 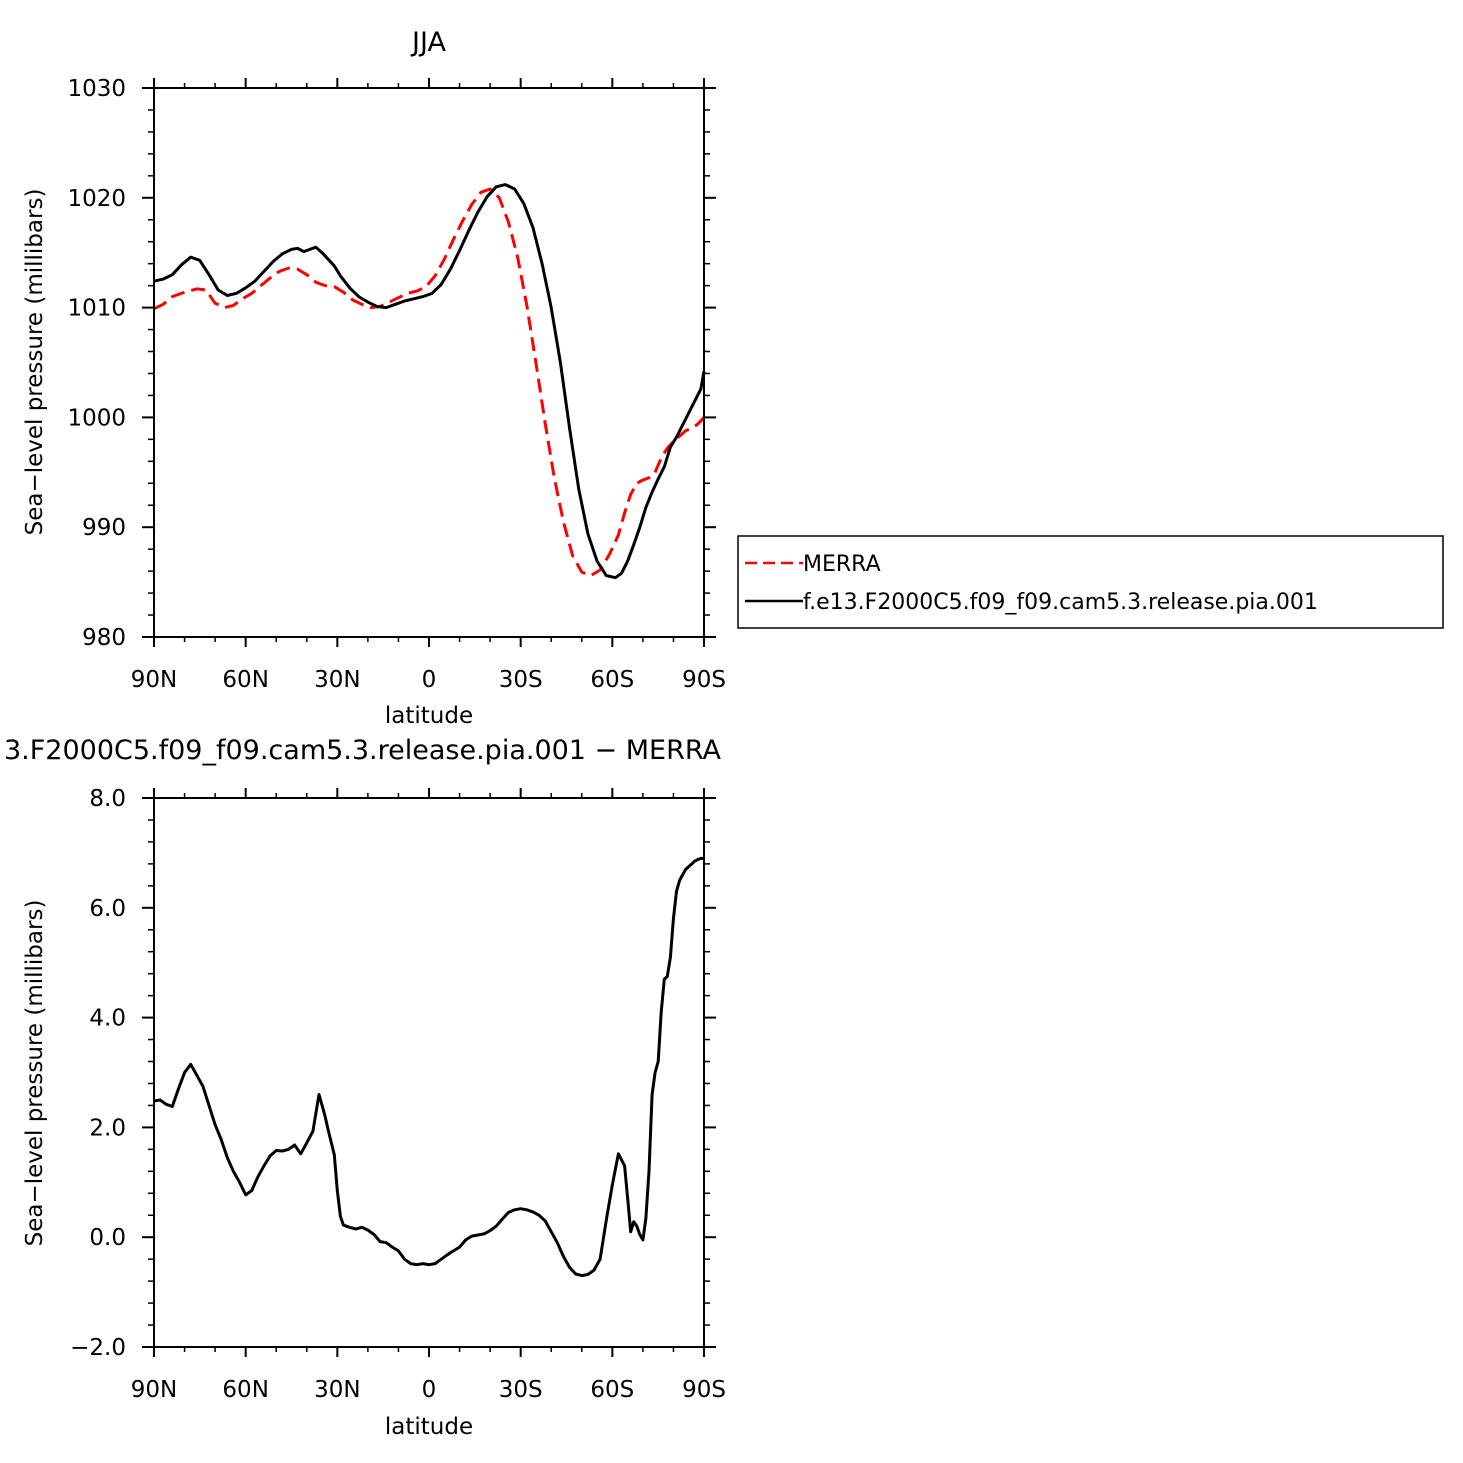 I want to click on bottom-y-tick-label: 4.0, so click(x=107, y=1019).